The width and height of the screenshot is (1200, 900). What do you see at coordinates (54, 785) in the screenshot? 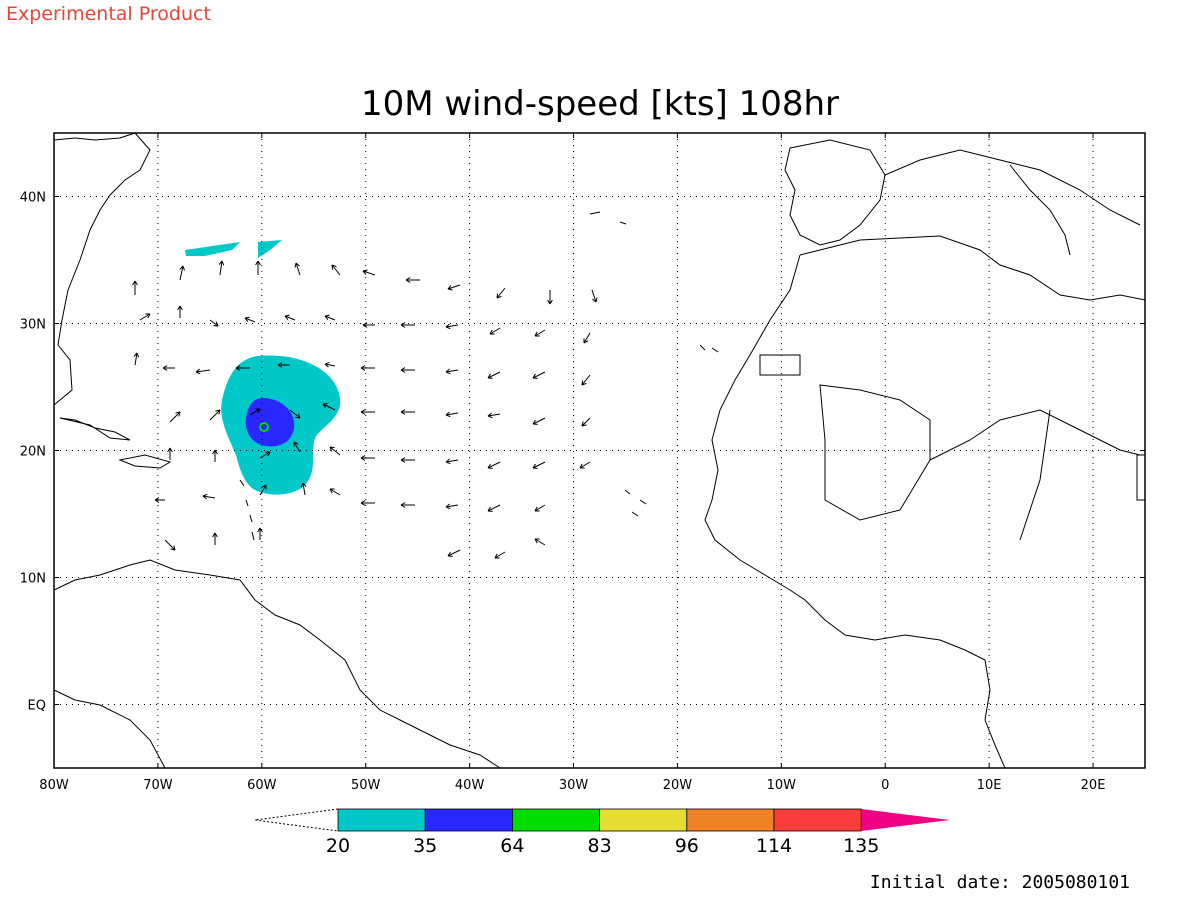
I see `lon-tick-label: 80W` at bounding box center [54, 785].